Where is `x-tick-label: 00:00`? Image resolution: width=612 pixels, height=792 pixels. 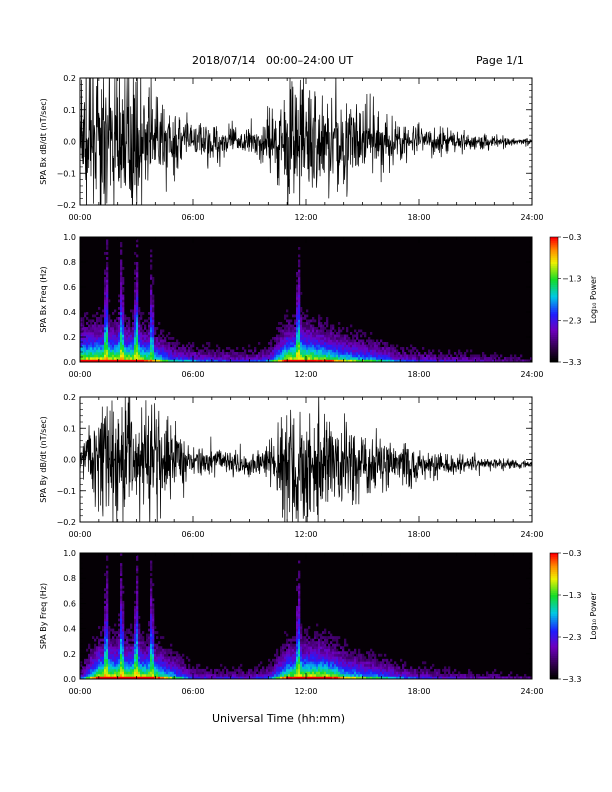 x-tick-label: 00:00 is located at coordinates (79, 217).